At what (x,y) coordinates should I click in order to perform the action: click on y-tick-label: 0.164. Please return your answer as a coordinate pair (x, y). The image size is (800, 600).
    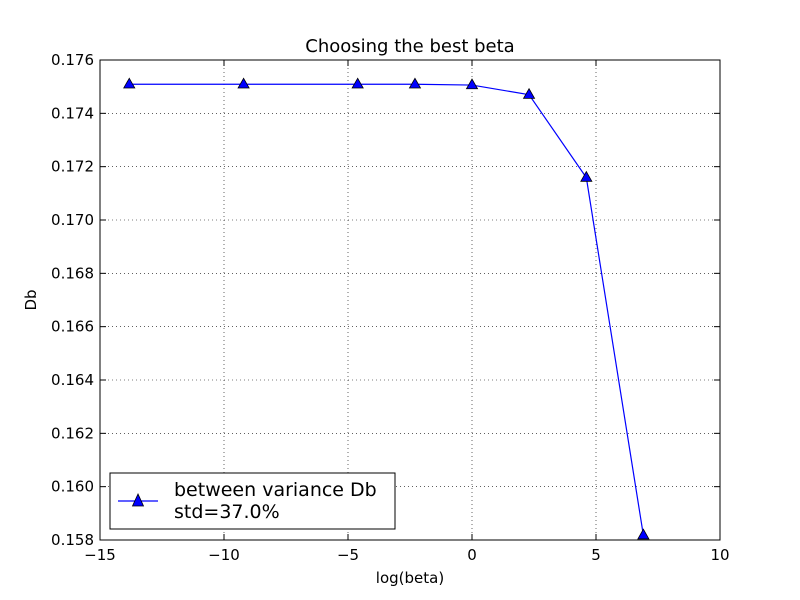
    Looking at the image, I should click on (72, 380).